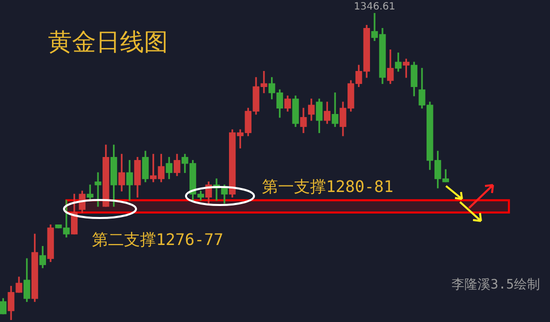  Describe the element at coordinates (375, 7) in the screenshot. I see `annotation: 1346.61` at that location.